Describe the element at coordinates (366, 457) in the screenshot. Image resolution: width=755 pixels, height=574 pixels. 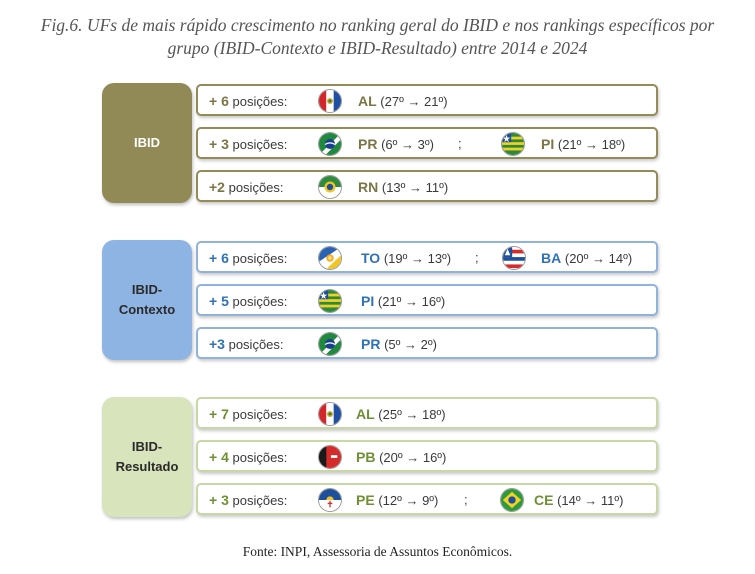
I see `state-code: PB` at that location.